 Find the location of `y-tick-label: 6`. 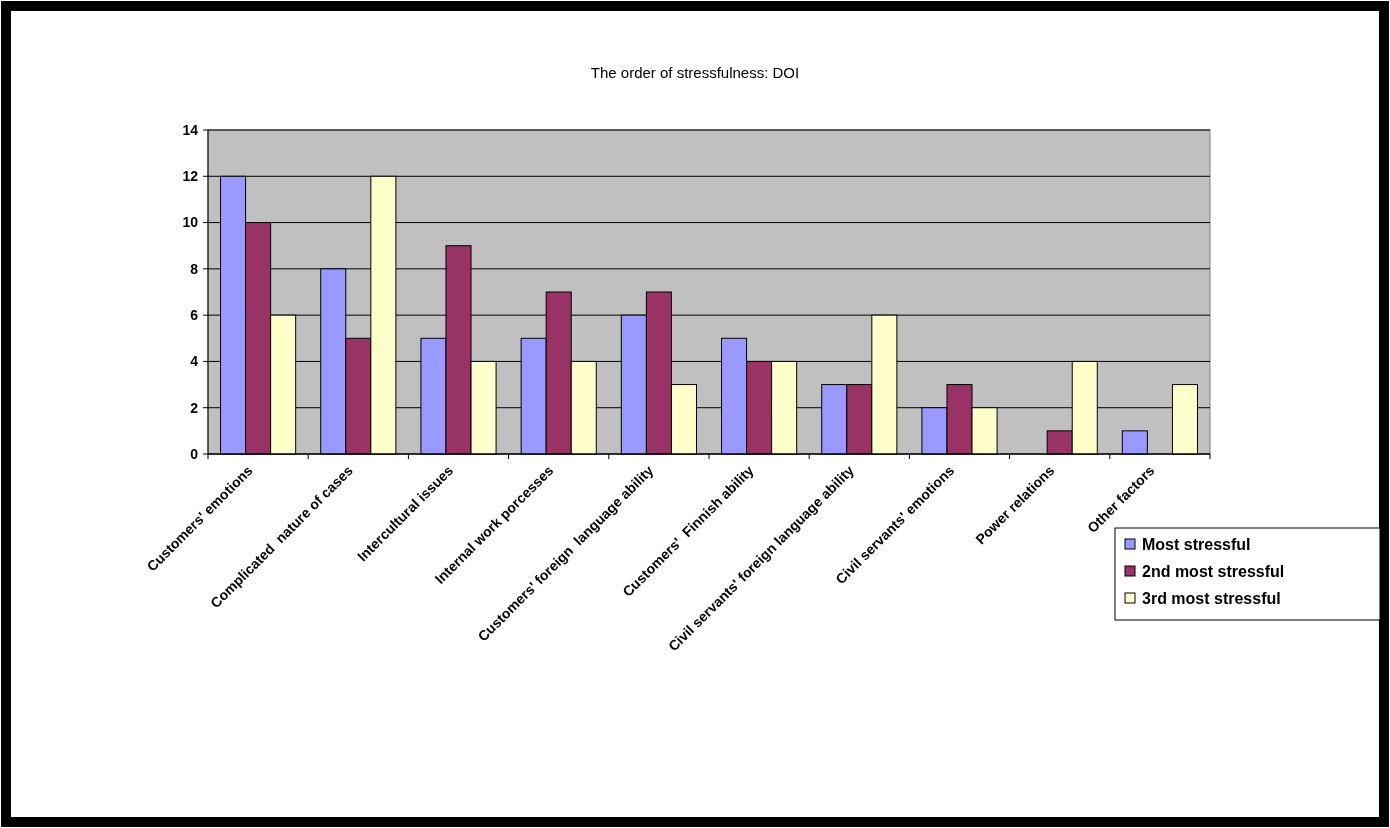

y-tick-label: 6 is located at coordinates (194, 315).